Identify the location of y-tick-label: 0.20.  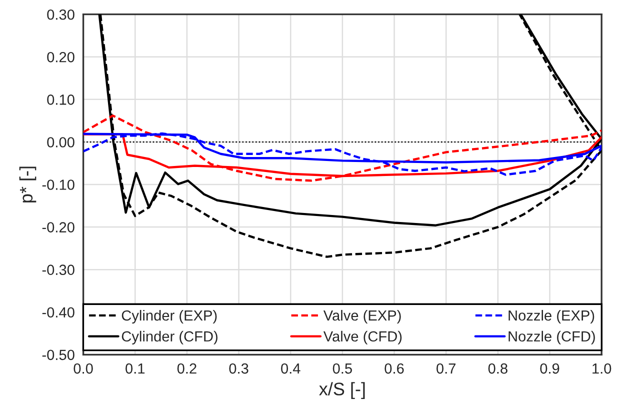
(60, 57).